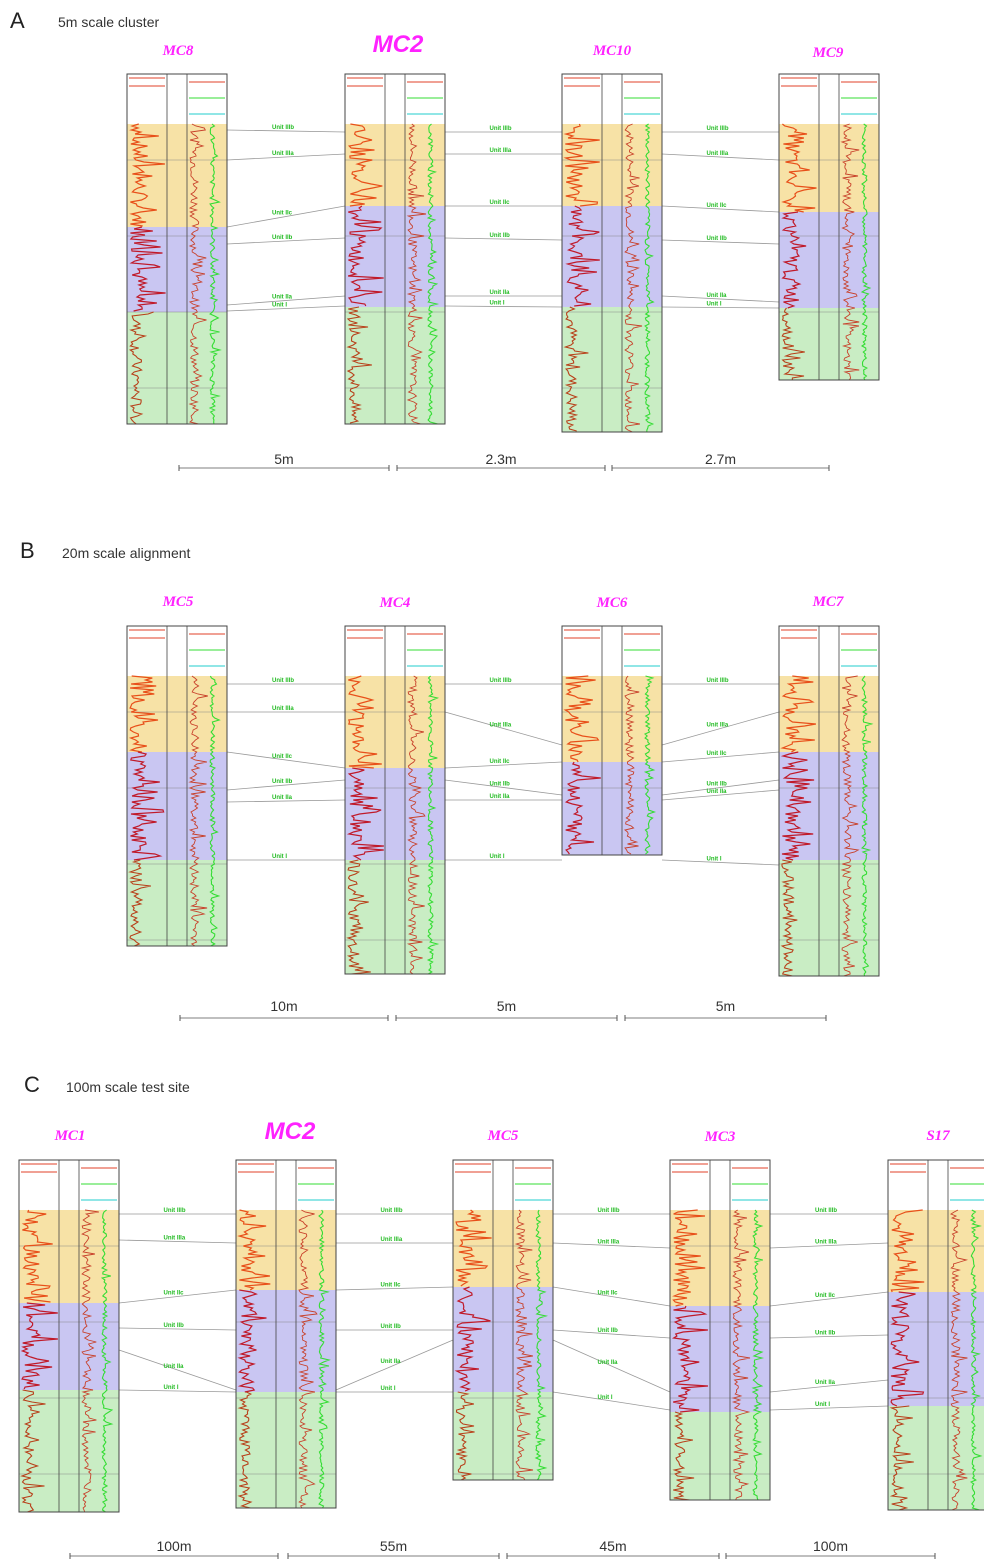  I want to click on well-label: MC9, so click(828, 53).